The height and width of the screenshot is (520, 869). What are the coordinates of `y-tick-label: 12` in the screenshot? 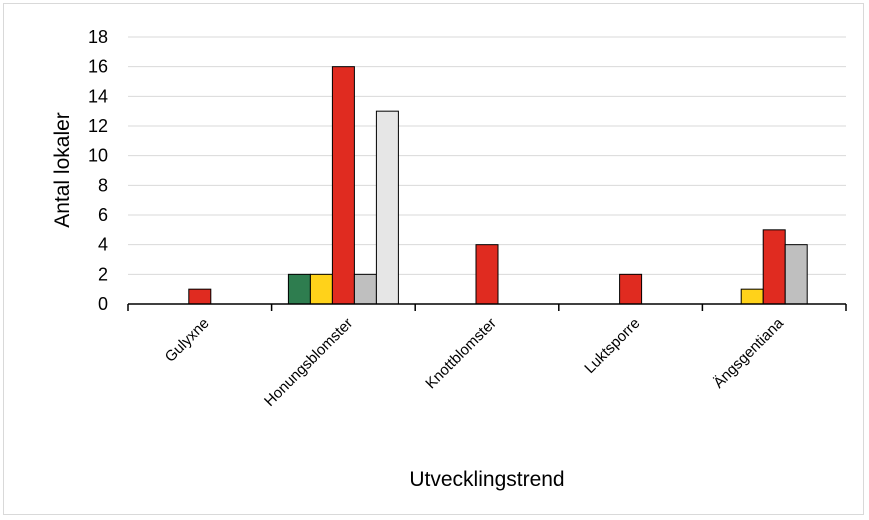 It's located at (98, 126).